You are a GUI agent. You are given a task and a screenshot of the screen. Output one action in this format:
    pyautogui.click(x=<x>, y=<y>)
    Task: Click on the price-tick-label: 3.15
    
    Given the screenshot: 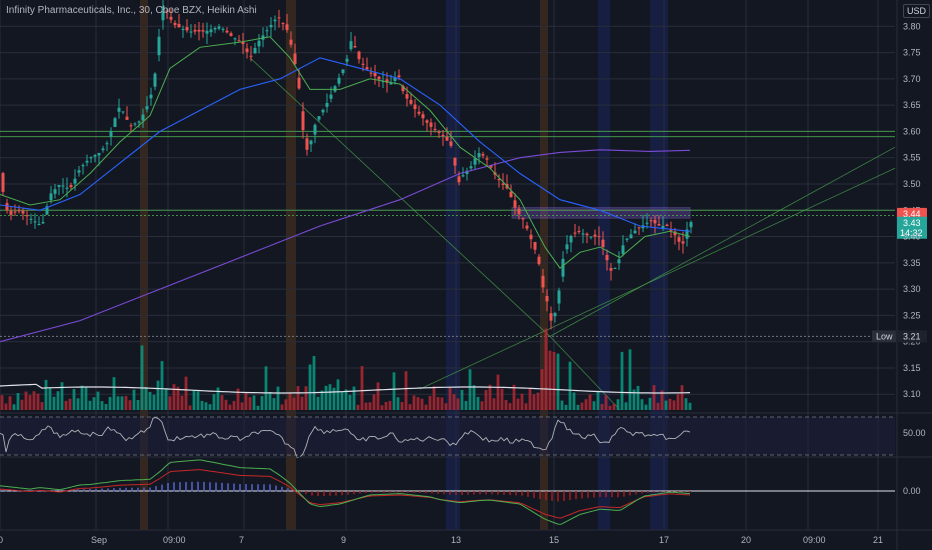 What is the action you would take?
    pyautogui.click(x=912, y=368)
    